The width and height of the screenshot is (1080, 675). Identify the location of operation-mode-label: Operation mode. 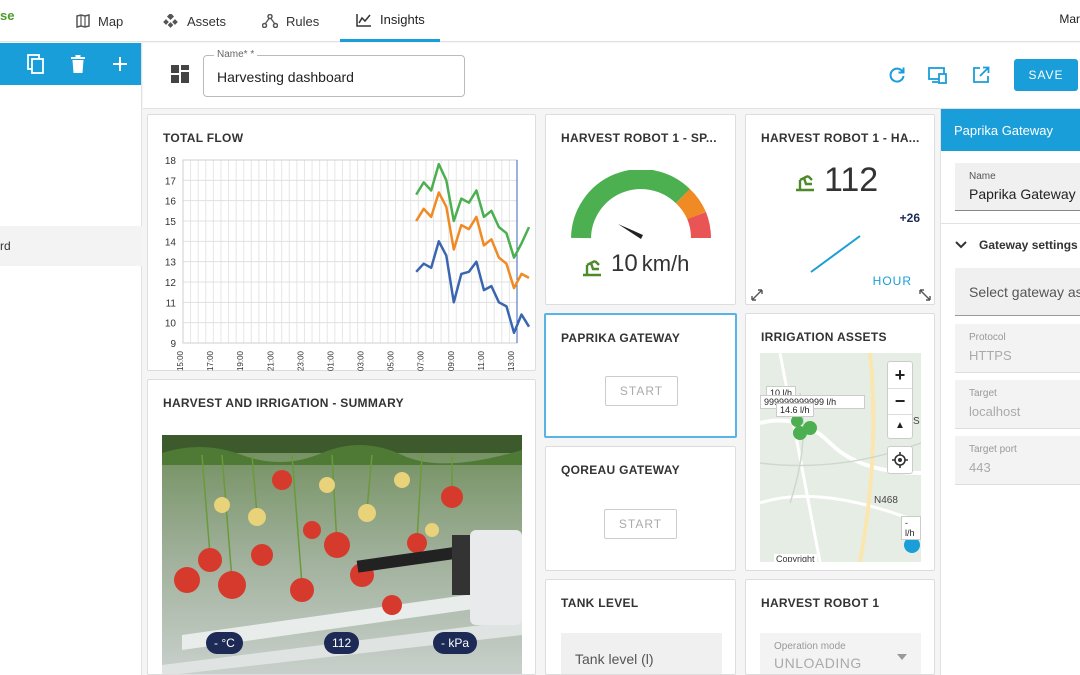
(810, 646).